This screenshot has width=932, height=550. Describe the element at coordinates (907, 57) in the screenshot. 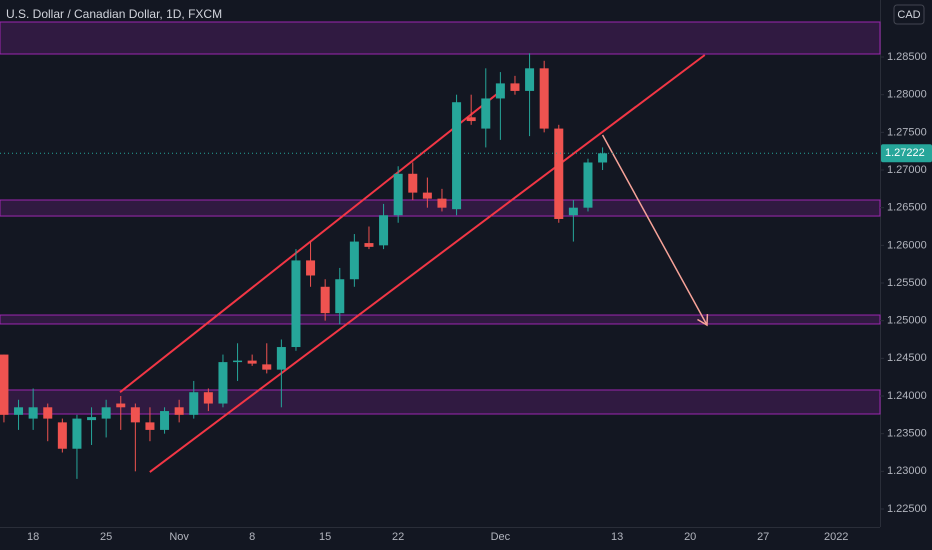

I see `y-tick-label: 1.28500` at that location.